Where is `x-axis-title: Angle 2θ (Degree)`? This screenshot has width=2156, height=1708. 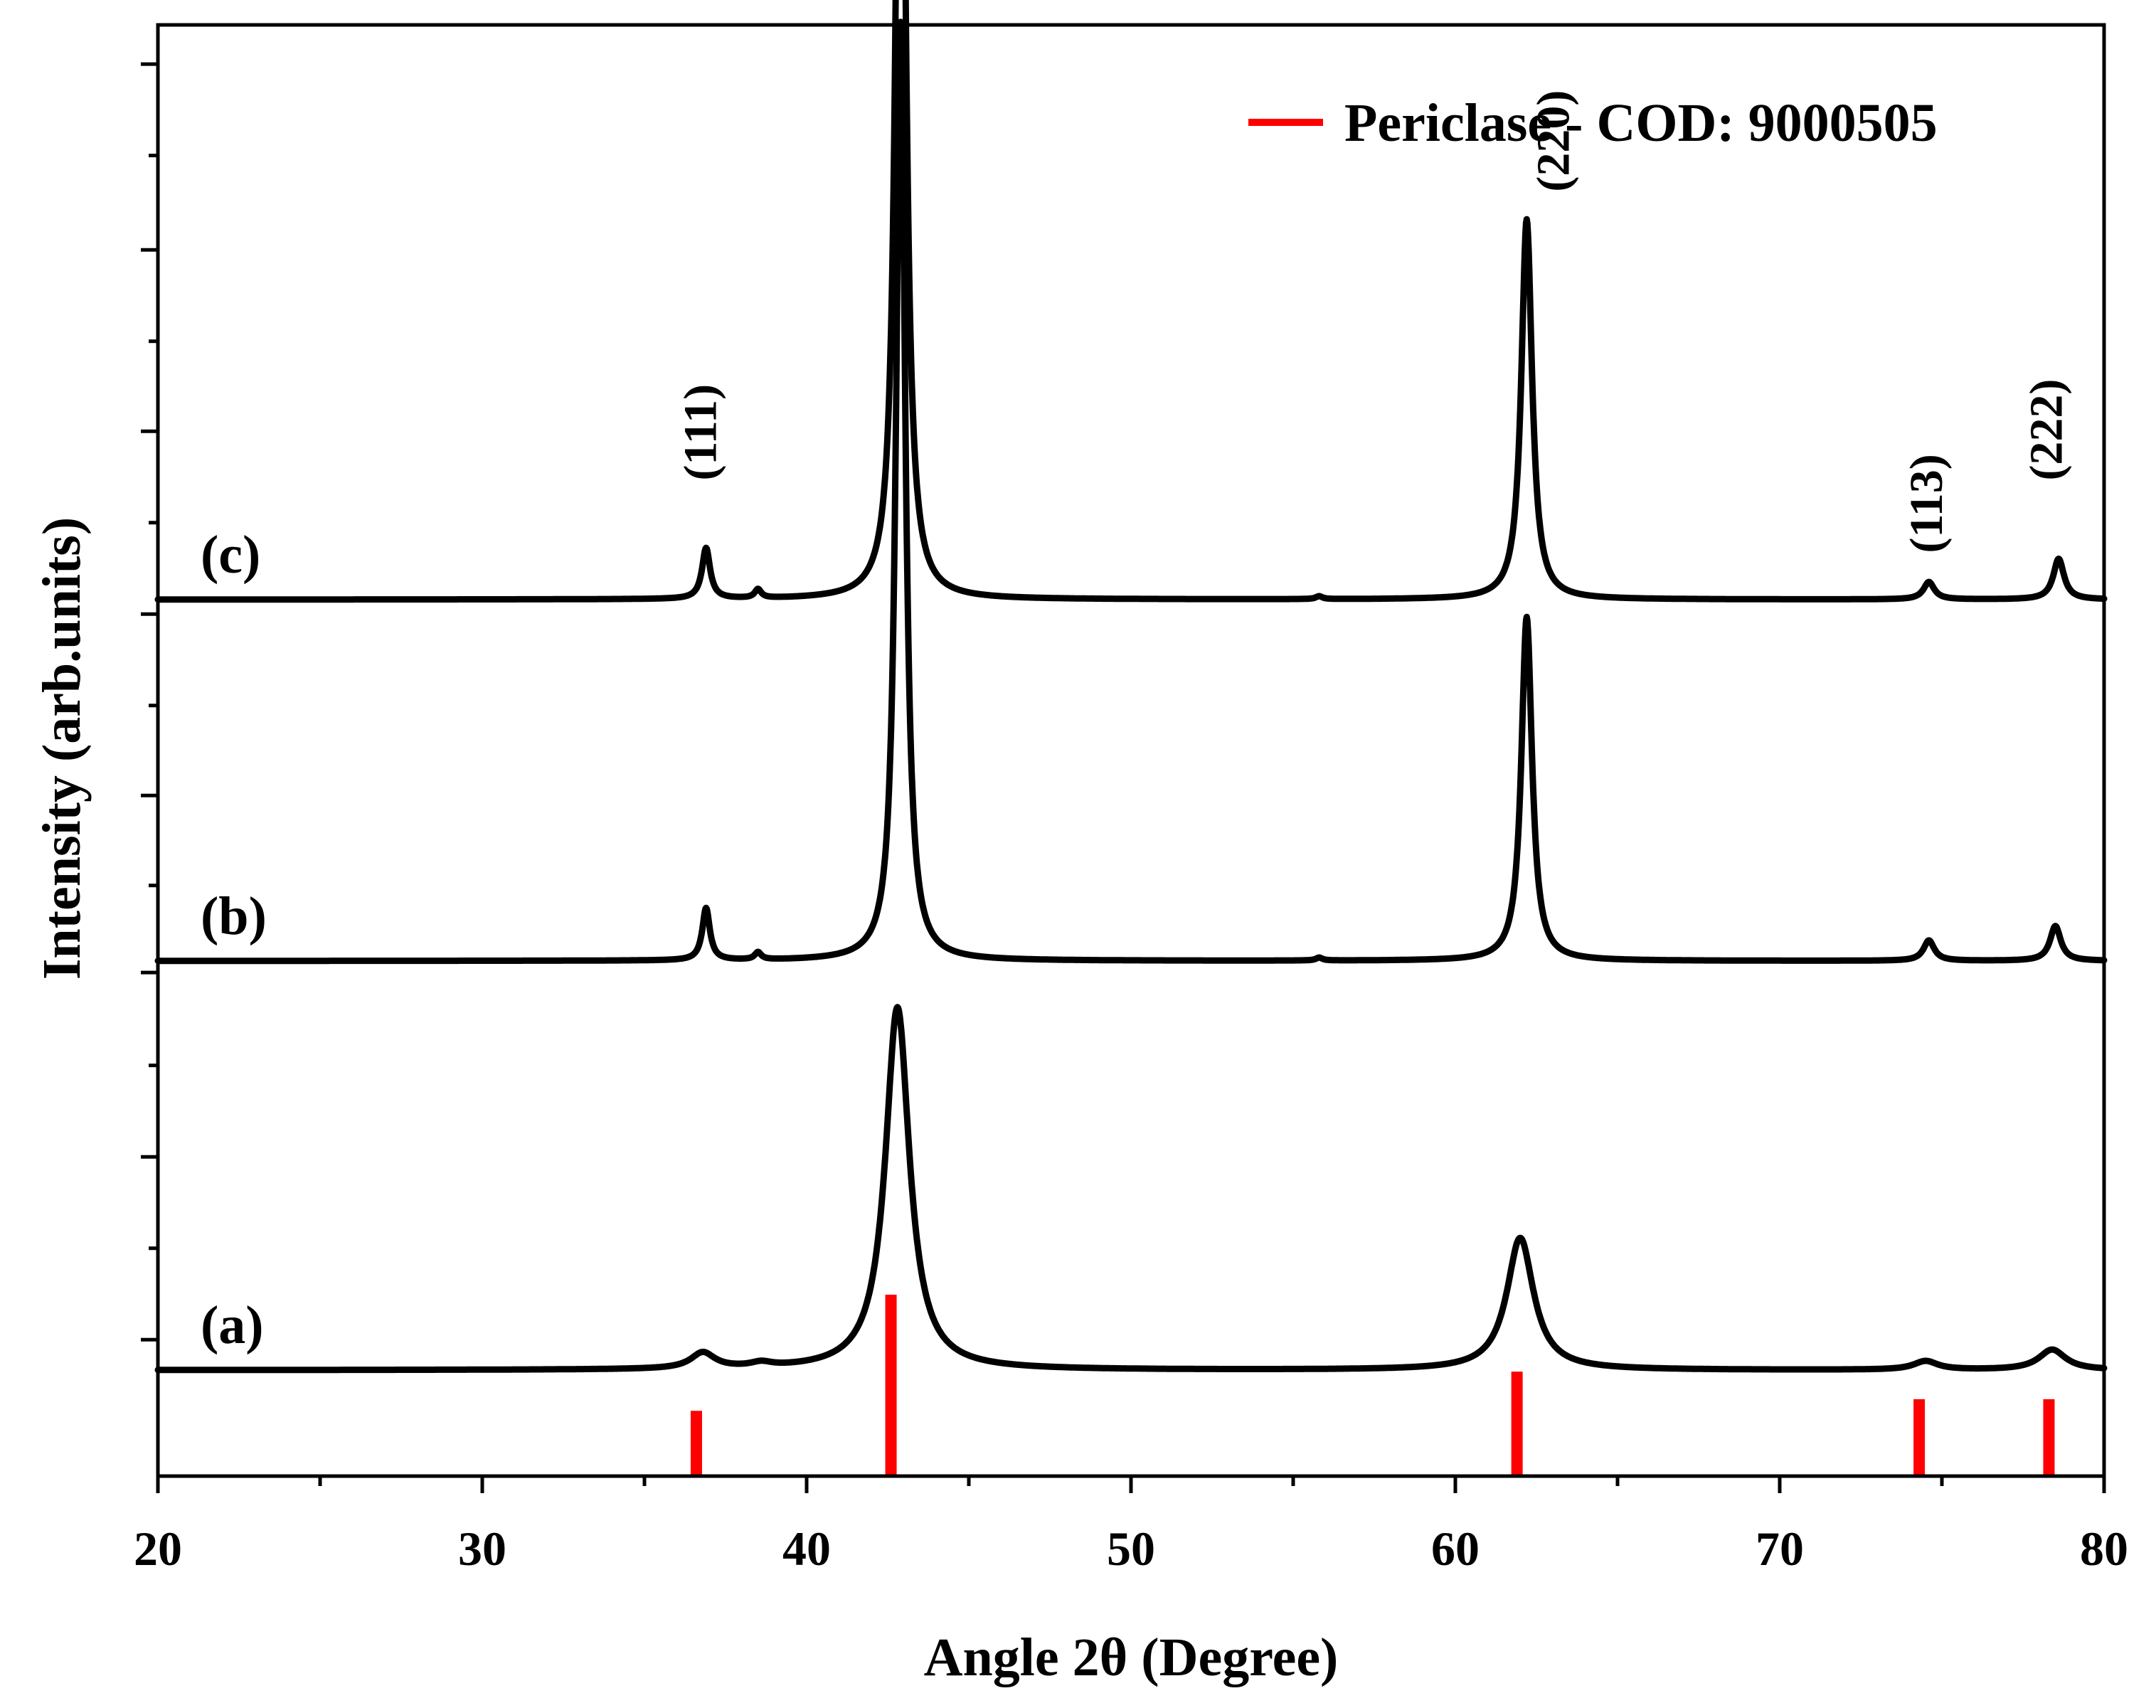
x-axis-title: Angle 2θ (Degree) is located at coordinates (1131, 1657).